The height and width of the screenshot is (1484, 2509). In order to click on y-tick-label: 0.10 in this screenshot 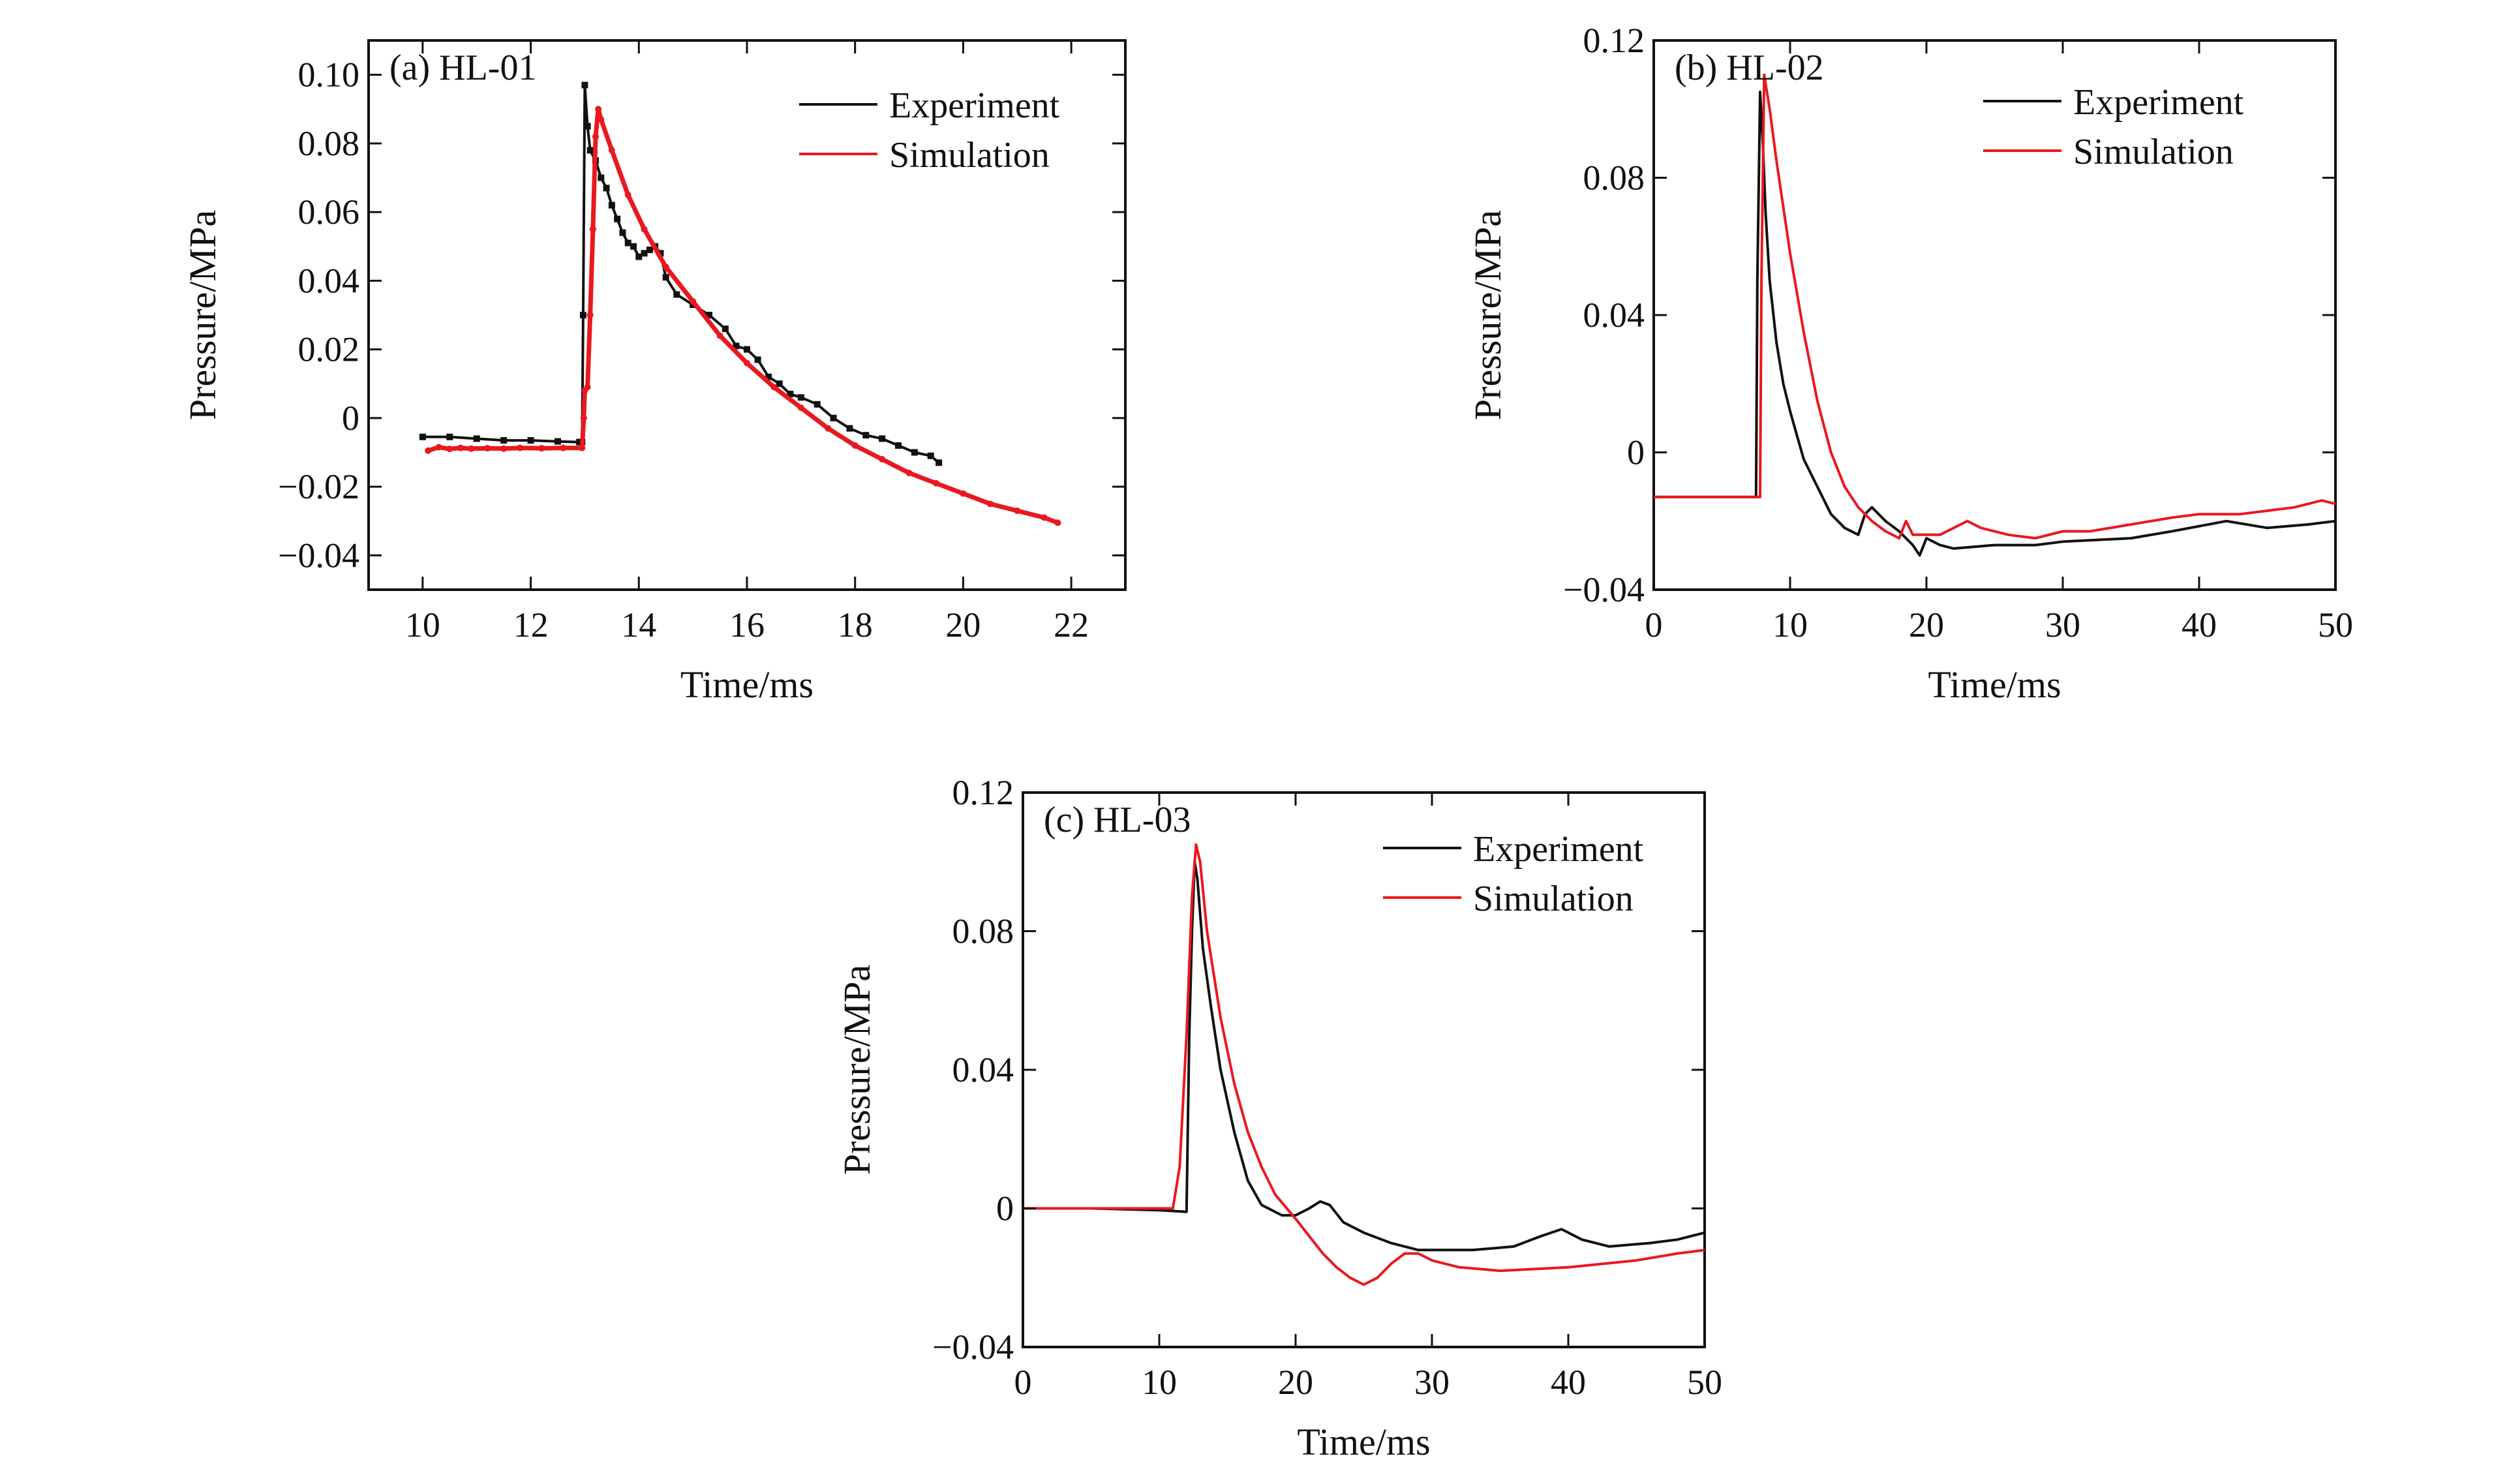, I will do `click(329, 75)`.